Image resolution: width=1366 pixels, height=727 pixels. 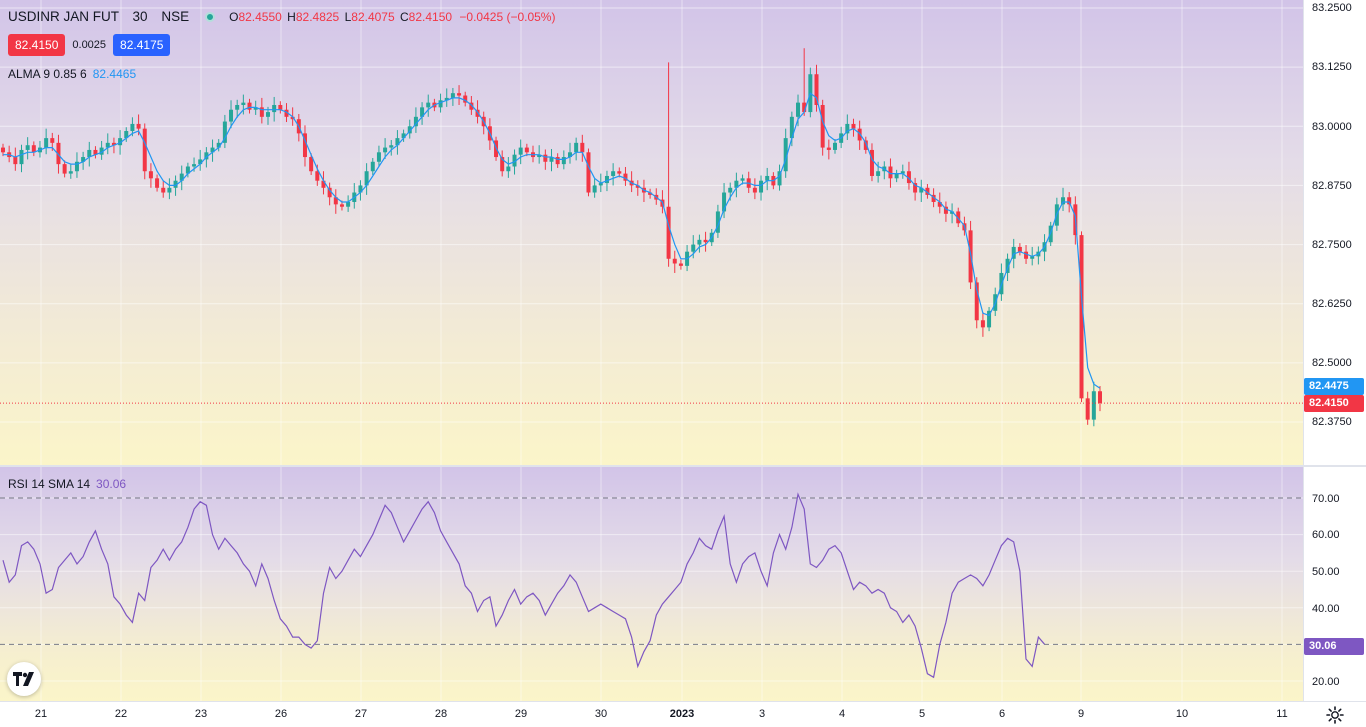 What do you see at coordinates (210, 16) in the screenshot?
I see `market-status-icon` at bounding box center [210, 16].